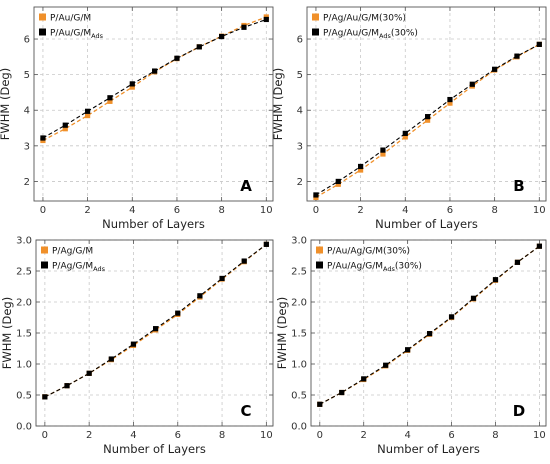 The width and height of the screenshot is (550, 464). What do you see at coordinates (24, 272) in the screenshot?
I see `y-tick-label: 2.5` at bounding box center [24, 272].